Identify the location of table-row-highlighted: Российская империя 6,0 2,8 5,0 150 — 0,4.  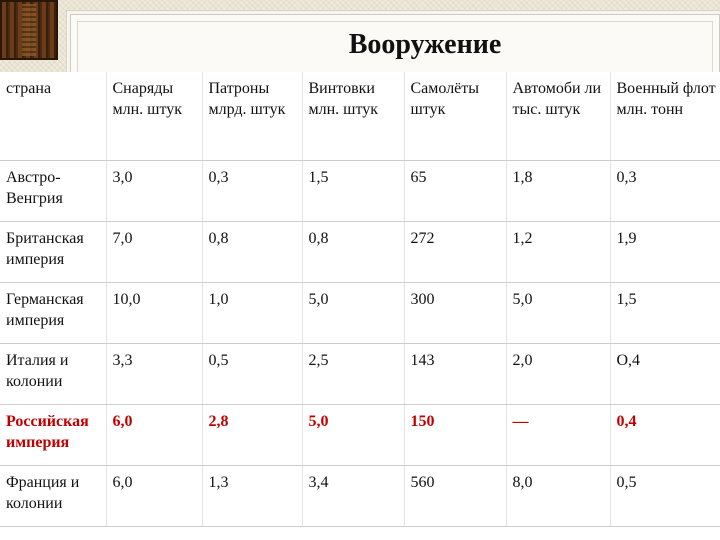
(360, 435).